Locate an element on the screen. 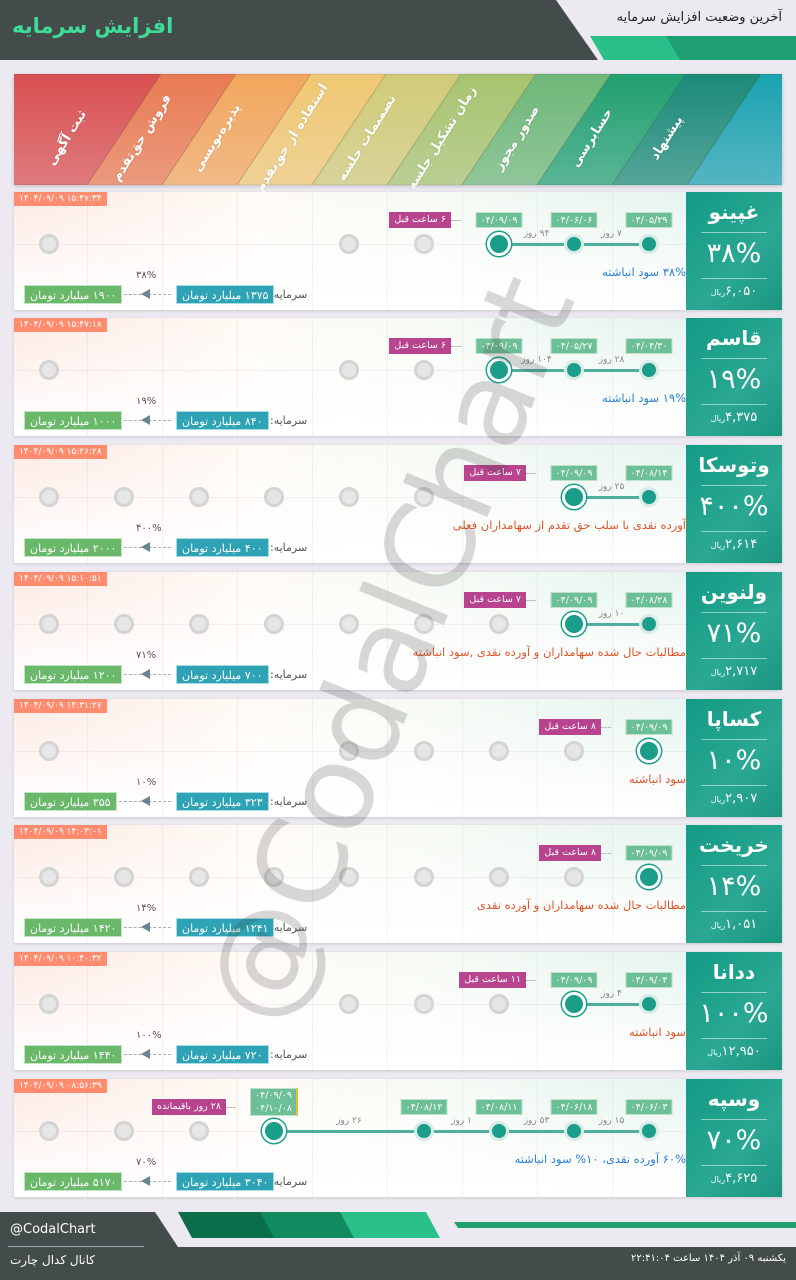  channel-handle: @CodalChart is located at coordinates (53, 1229).